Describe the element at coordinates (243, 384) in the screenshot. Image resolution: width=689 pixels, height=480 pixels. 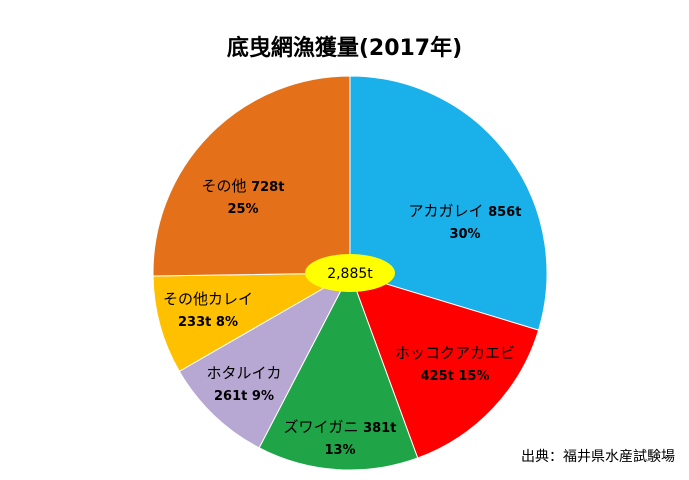
I see `label-hotaruika: ホタルイカ 261t 9%` at that location.